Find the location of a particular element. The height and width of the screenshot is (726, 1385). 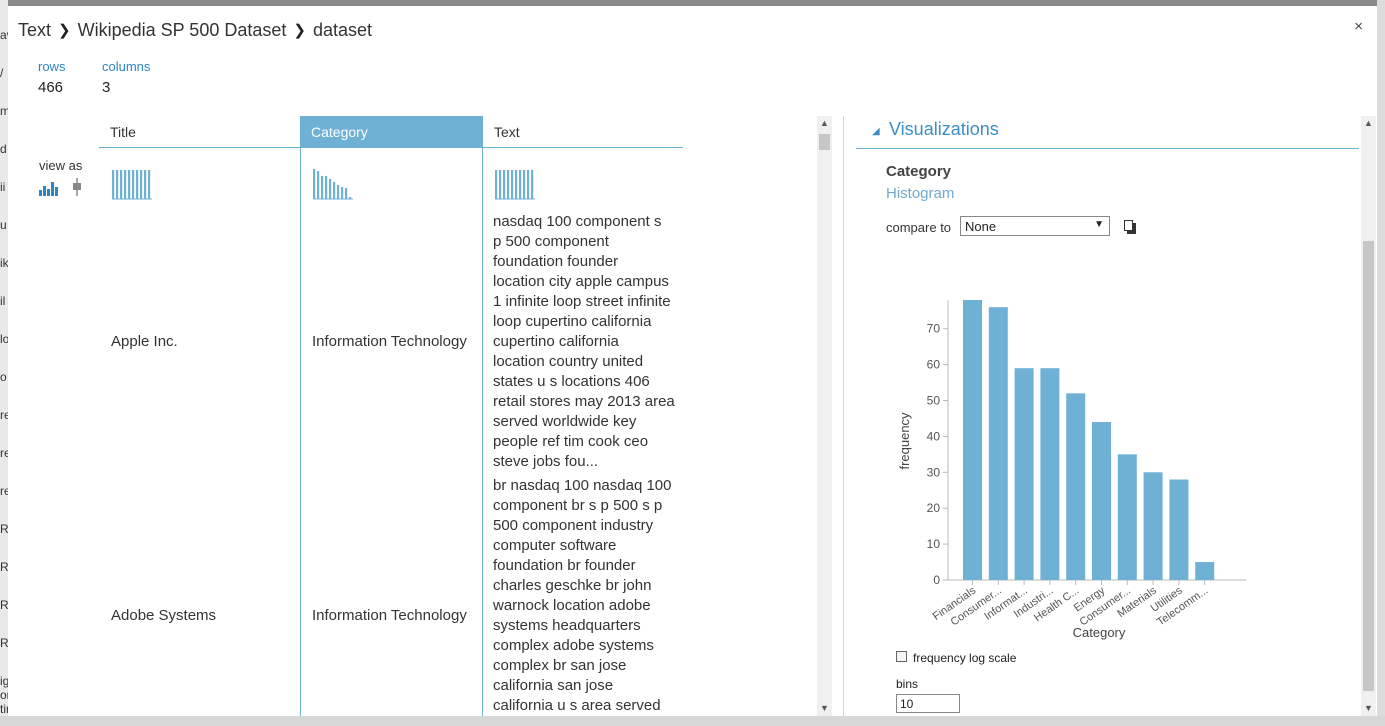

compare-to-value: None is located at coordinates (981, 226).